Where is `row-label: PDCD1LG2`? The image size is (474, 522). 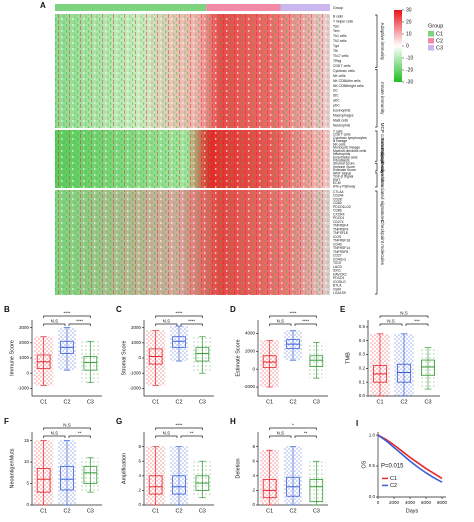
row-label: PDCD1LG2 is located at coordinates (342, 207).